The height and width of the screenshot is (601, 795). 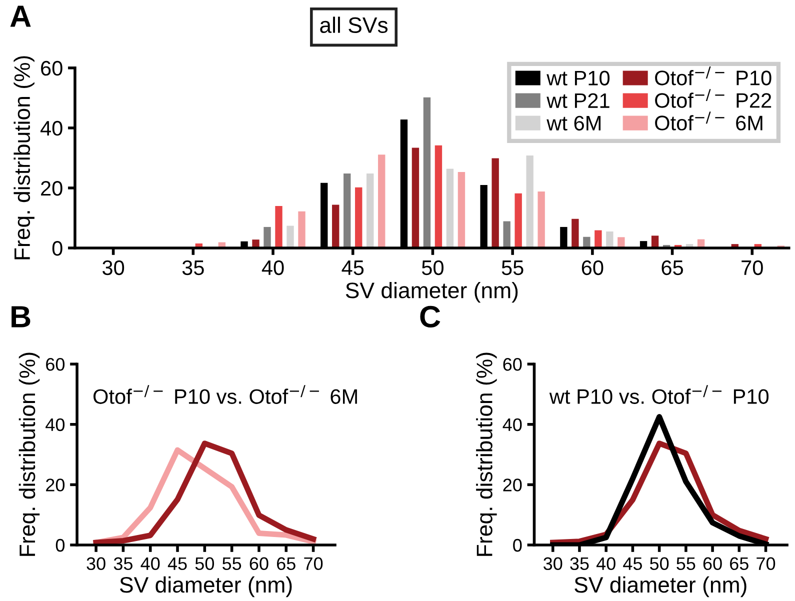 I want to click on legend-label: wt 6M, so click(x=573, y=123).